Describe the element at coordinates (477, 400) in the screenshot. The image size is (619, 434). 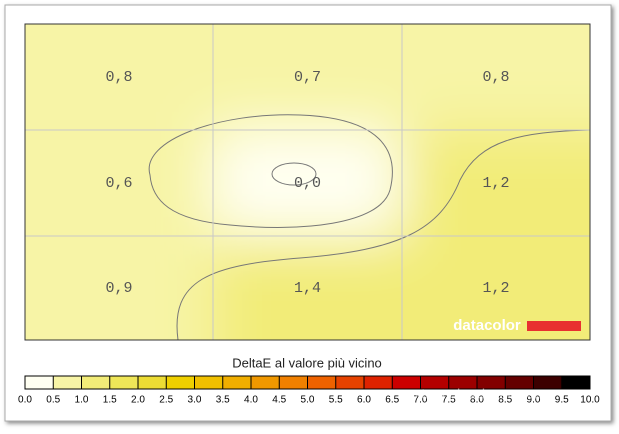
I see `tick-label: 8.0` at that location.